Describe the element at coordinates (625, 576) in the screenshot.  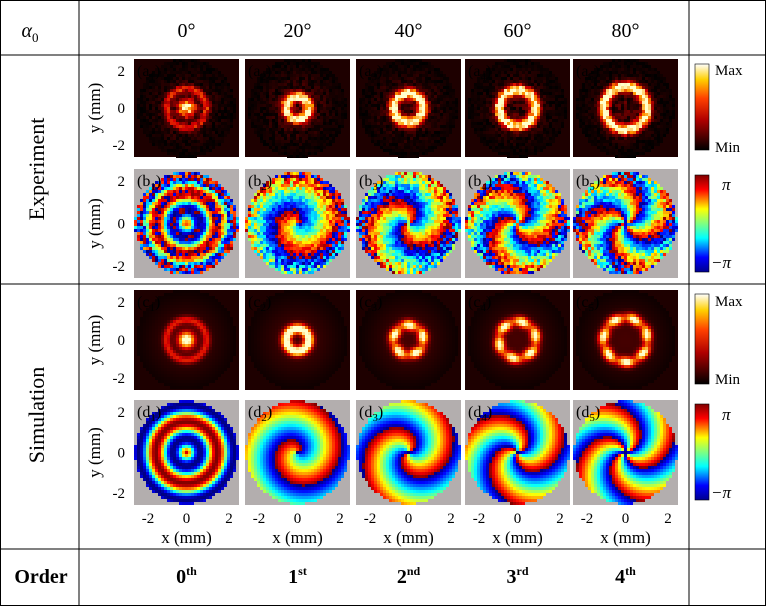
I see `order-value: 4th` at that location.